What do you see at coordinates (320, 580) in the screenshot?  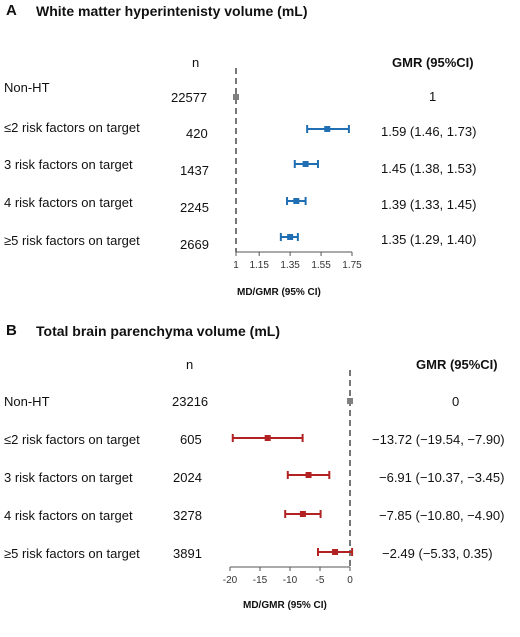 I see `x-tick-label: -5` at bounding box center [320, 580].